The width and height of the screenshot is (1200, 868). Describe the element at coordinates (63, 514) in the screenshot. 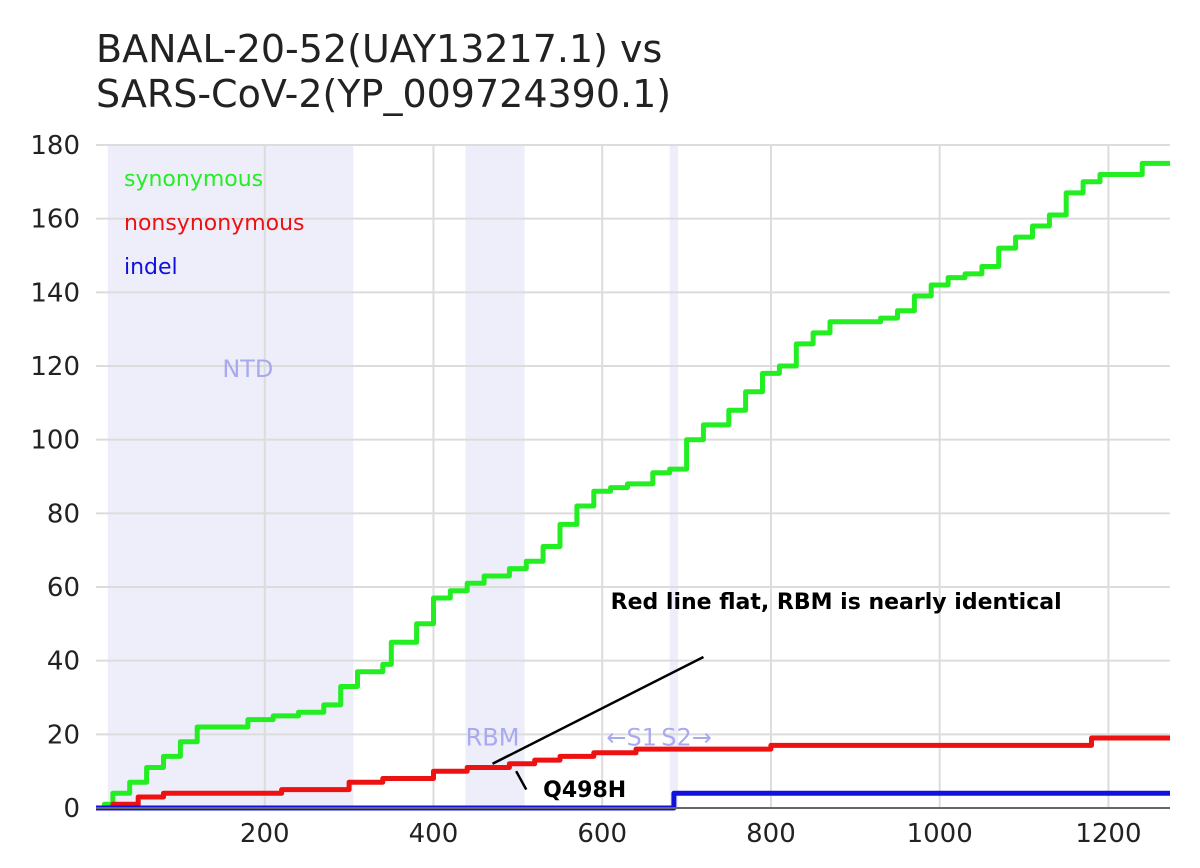

I see `y-tick-label: 80` at that location.